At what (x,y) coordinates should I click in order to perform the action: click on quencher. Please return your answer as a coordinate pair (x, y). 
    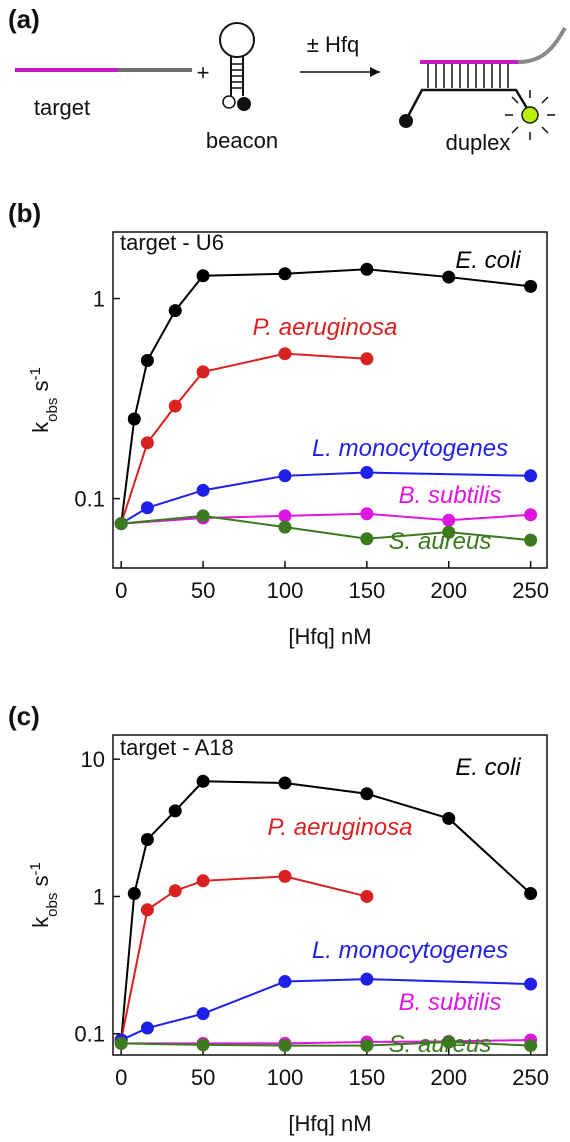
    Looking at the image, I should click on (406, 121).